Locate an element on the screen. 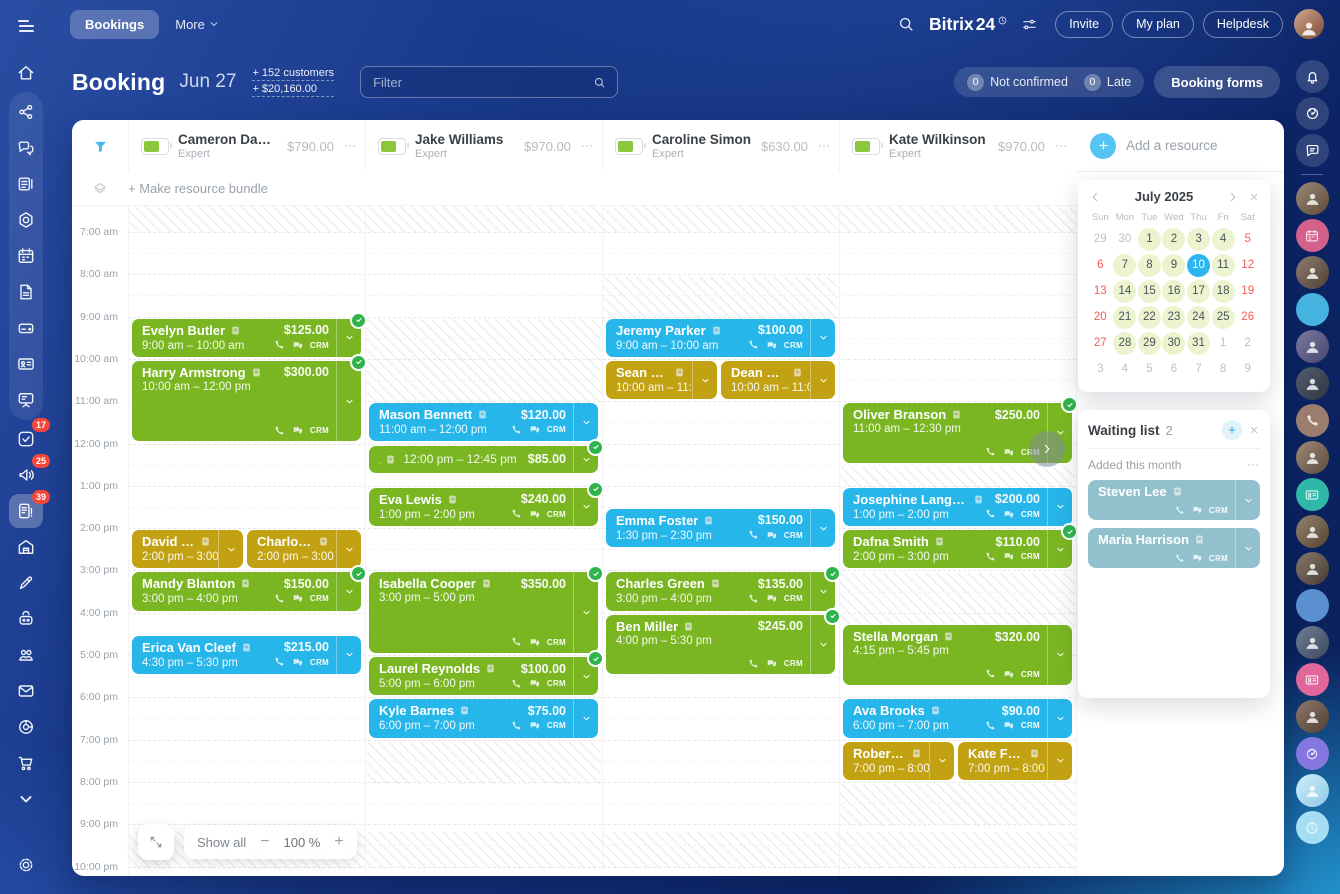 Image resolution: width=1340 pixels, height=894 pixels. calendar-day: 4 is located at coordinates (1125, 369).